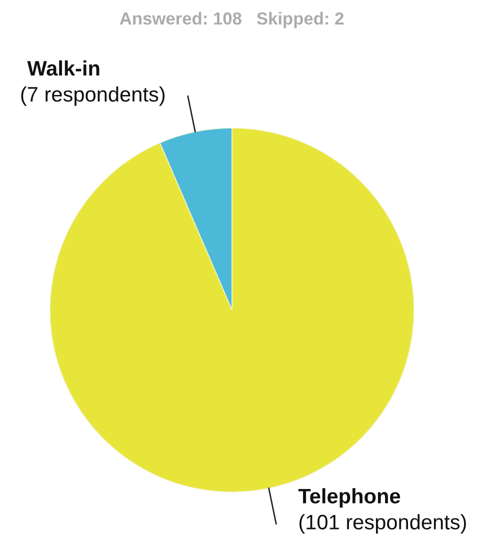 Image resolution: width=488 pixels, height=540 pixels. I want to click on data-label: (101 respondents), so click(382, 524).